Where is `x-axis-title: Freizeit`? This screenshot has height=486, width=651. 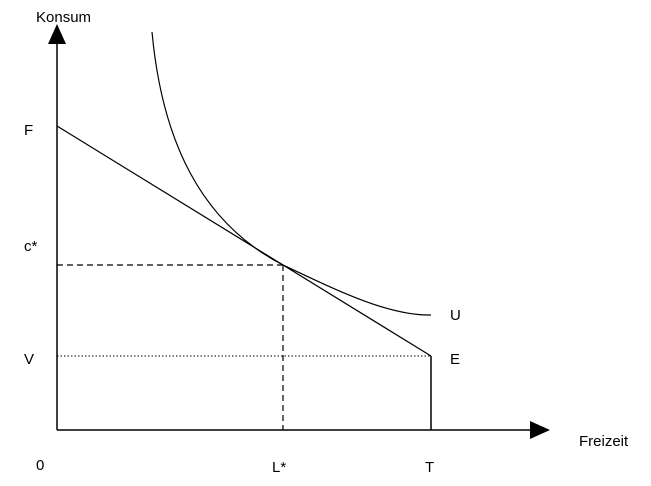
x-axis-title: Freizeit is located at coordinates (604, 441).